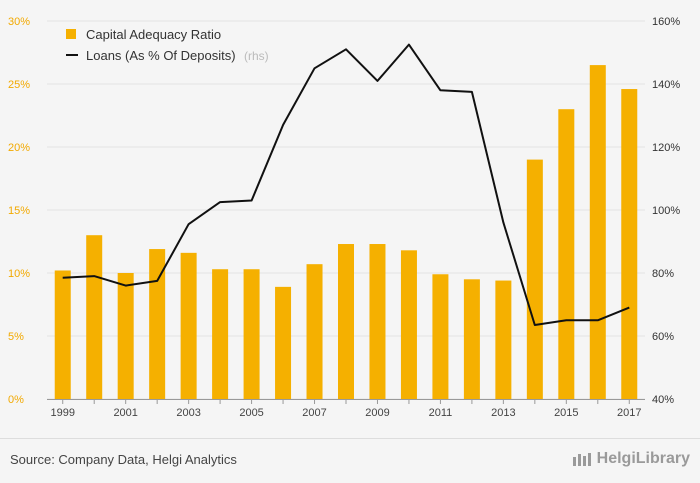 This screenshot has width=700, height=483. Describe the element at coordinates (19, 274) in the screenshot. I see `y-left-tick-label: 10%` at that location.